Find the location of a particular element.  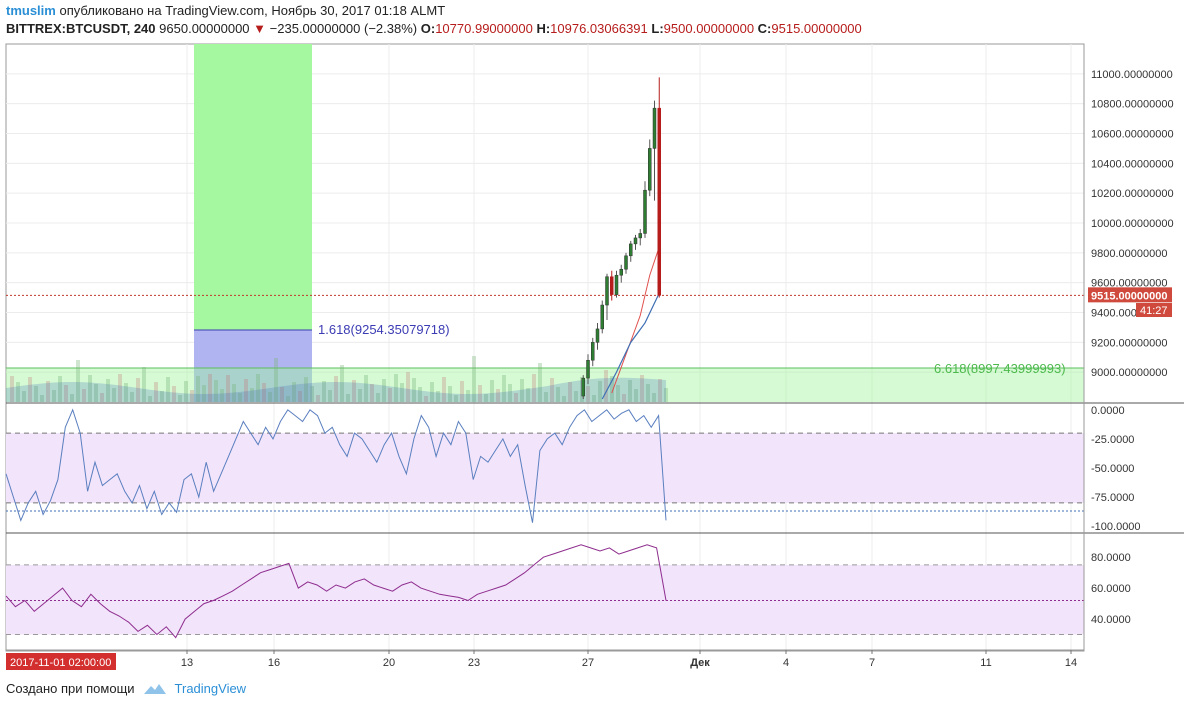

x-tick-label: 20 is located at coordinates (389, 663).